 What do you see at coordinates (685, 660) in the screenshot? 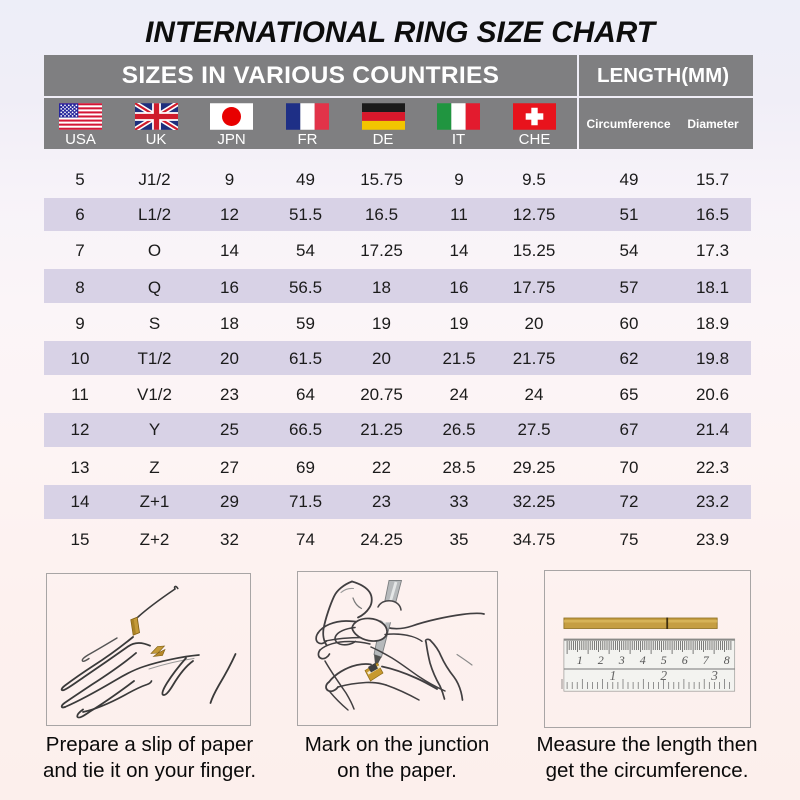
I see `svg-text: 6` at bounding box center [685, 660].